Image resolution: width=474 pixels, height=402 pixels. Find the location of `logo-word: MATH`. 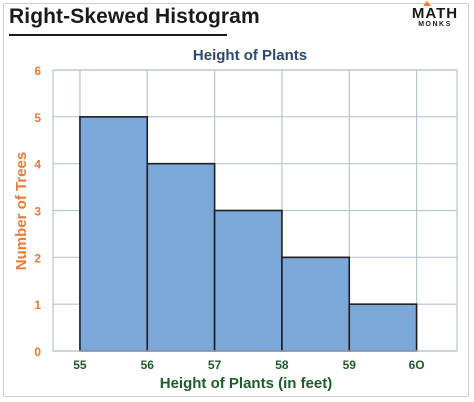

logo-word: MATH is located at coordinates (435, 13).